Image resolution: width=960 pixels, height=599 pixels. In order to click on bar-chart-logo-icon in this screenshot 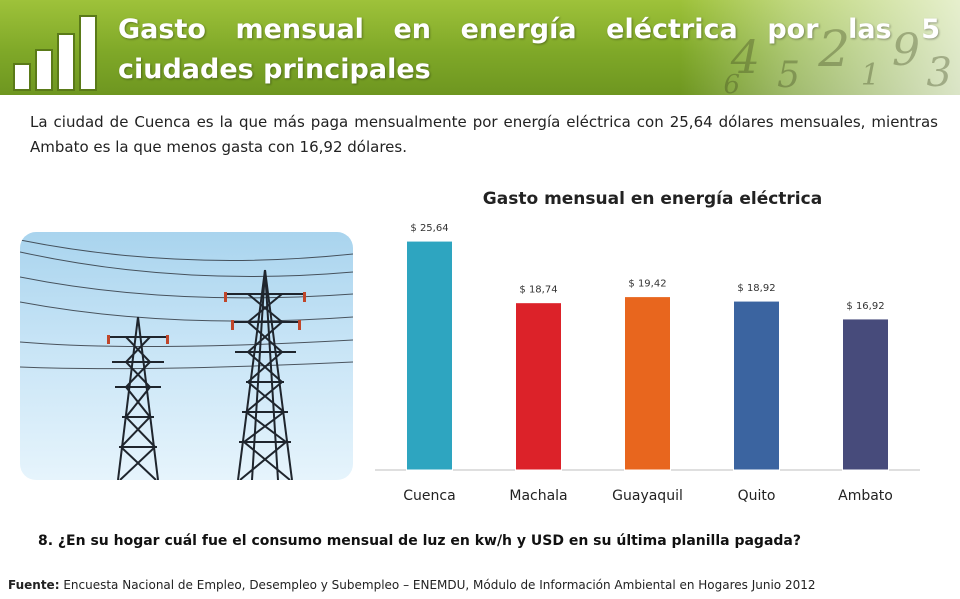, I will do `click(55, 53)`.